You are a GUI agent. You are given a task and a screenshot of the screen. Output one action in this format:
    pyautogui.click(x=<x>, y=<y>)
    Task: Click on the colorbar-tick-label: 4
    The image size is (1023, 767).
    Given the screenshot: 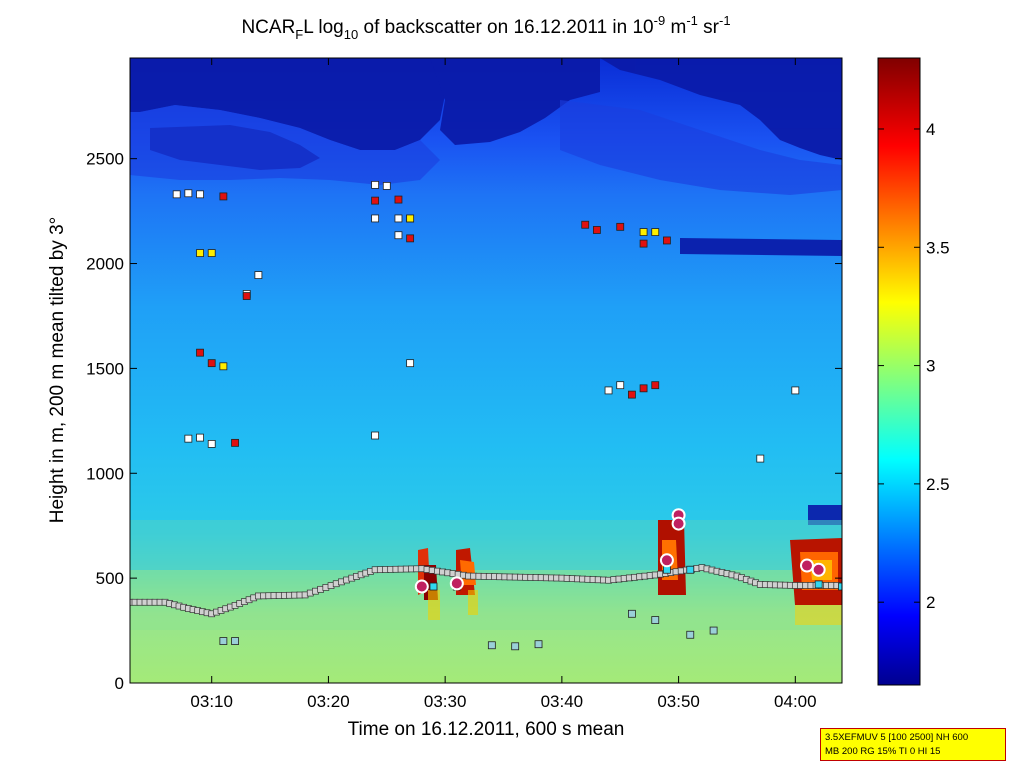 What is the action you would take?
    pyautogui.click(x=930, y=129)
    